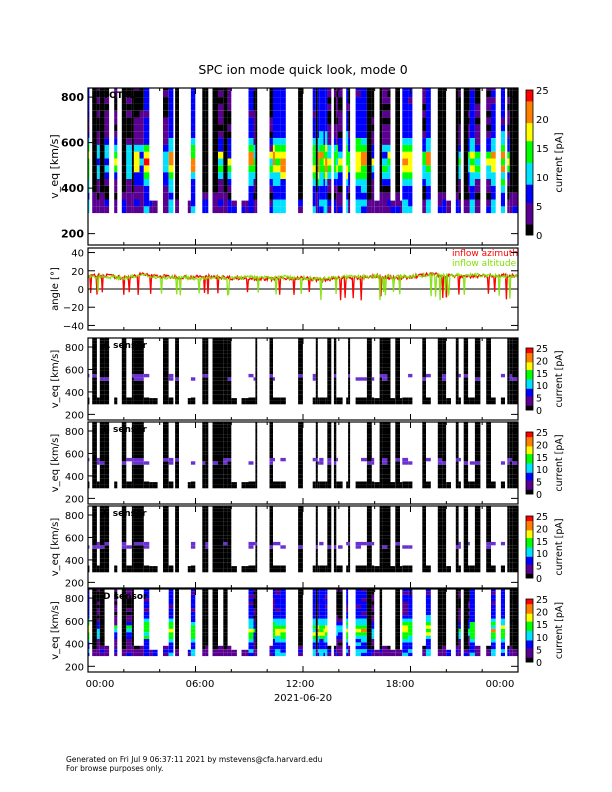 This screenshot has height=792, width=612. Describe the element at coordinates (55, 289) in the screenshot. I see `y-axis-label: angle [°]` at that location.